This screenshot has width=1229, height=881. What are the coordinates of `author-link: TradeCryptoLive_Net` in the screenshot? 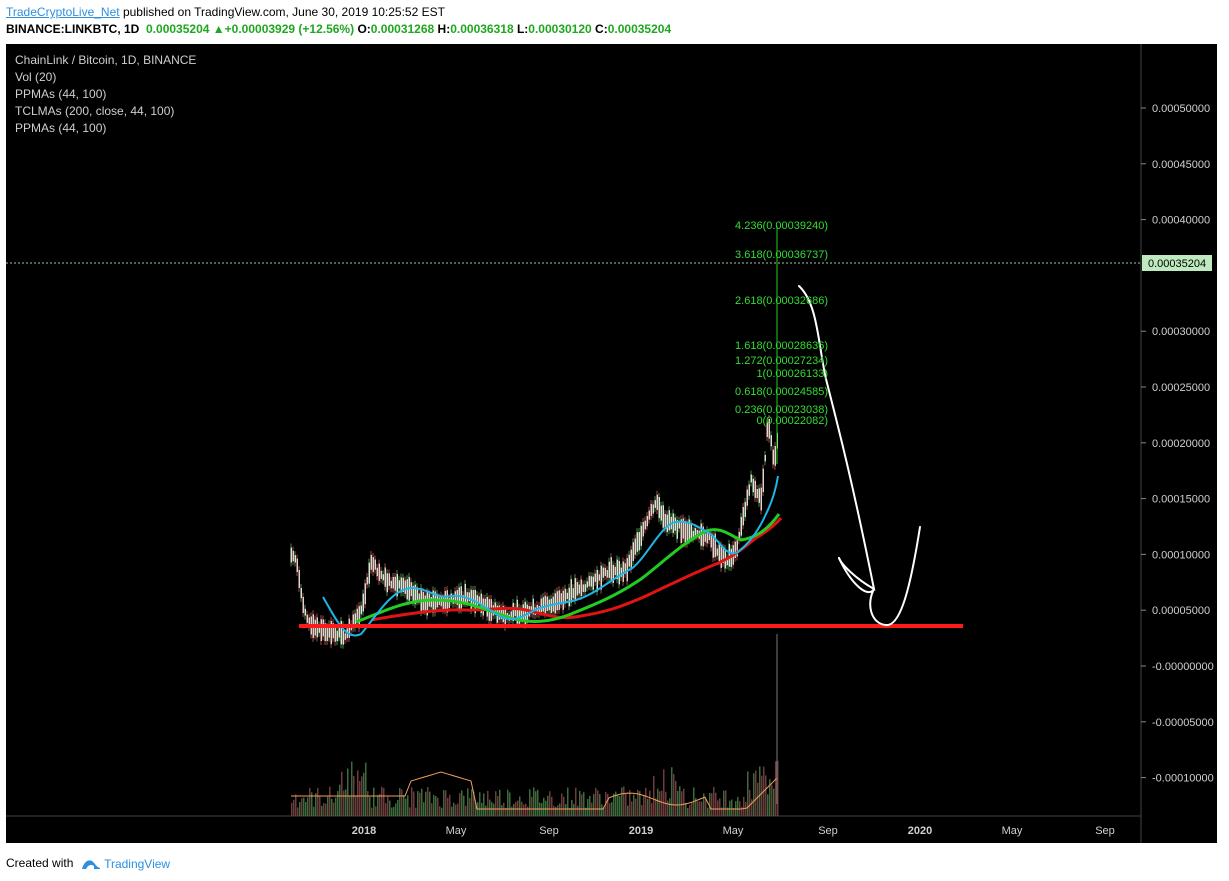 It's located at (63, 12).